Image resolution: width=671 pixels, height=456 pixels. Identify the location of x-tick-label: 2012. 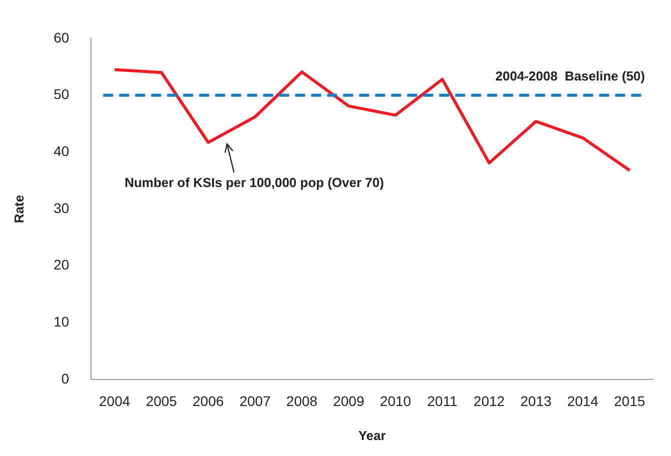
(489, 400).